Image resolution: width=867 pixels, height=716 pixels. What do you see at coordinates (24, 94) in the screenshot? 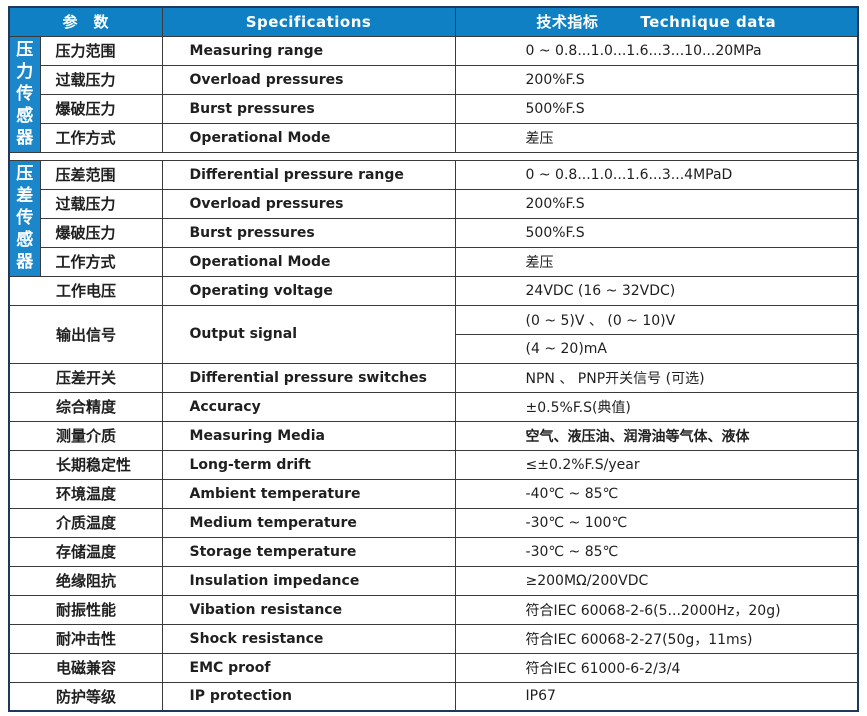
I see `side-label-pressure-sensor: 压力传感器` at bounding box center [24, 94].